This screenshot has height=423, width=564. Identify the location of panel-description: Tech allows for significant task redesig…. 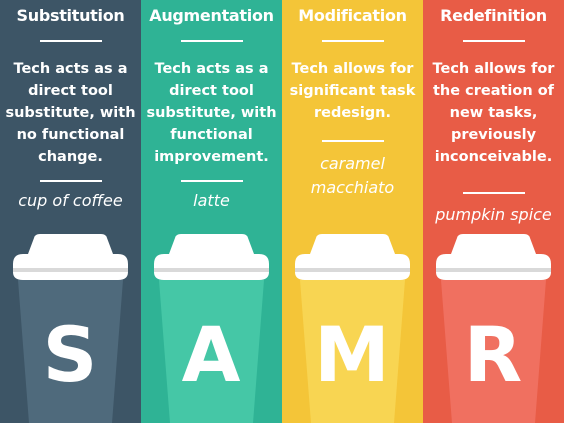
(352, 91).